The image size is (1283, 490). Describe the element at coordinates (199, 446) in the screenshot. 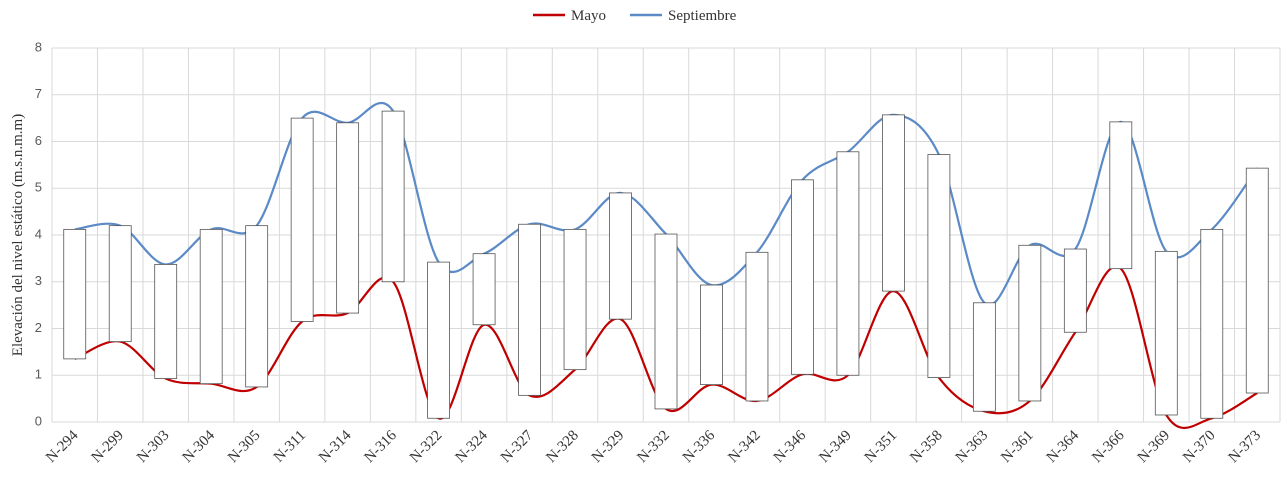

I see `x-tick-label: N-304` at that location.